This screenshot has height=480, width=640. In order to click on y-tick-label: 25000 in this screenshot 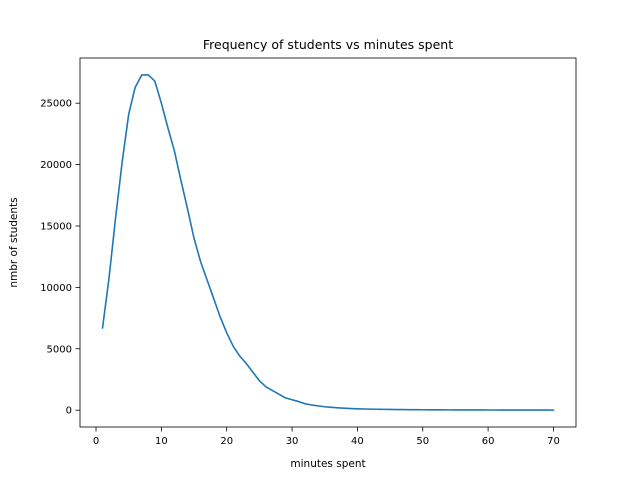, I will do `click(56, 104)`.